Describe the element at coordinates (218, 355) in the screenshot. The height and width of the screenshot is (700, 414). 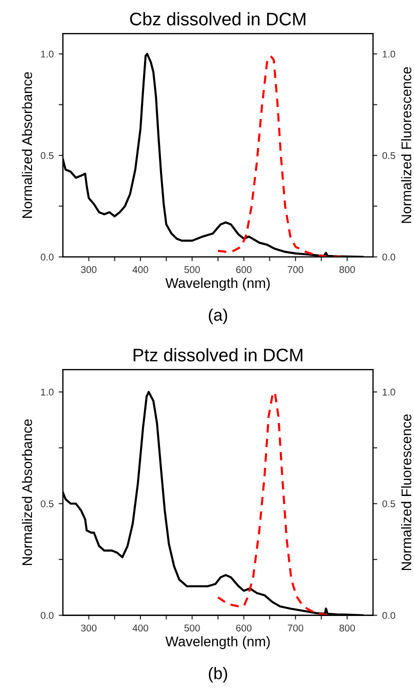
I see `chart-title: Ptz dissolved in DCM` at that location.